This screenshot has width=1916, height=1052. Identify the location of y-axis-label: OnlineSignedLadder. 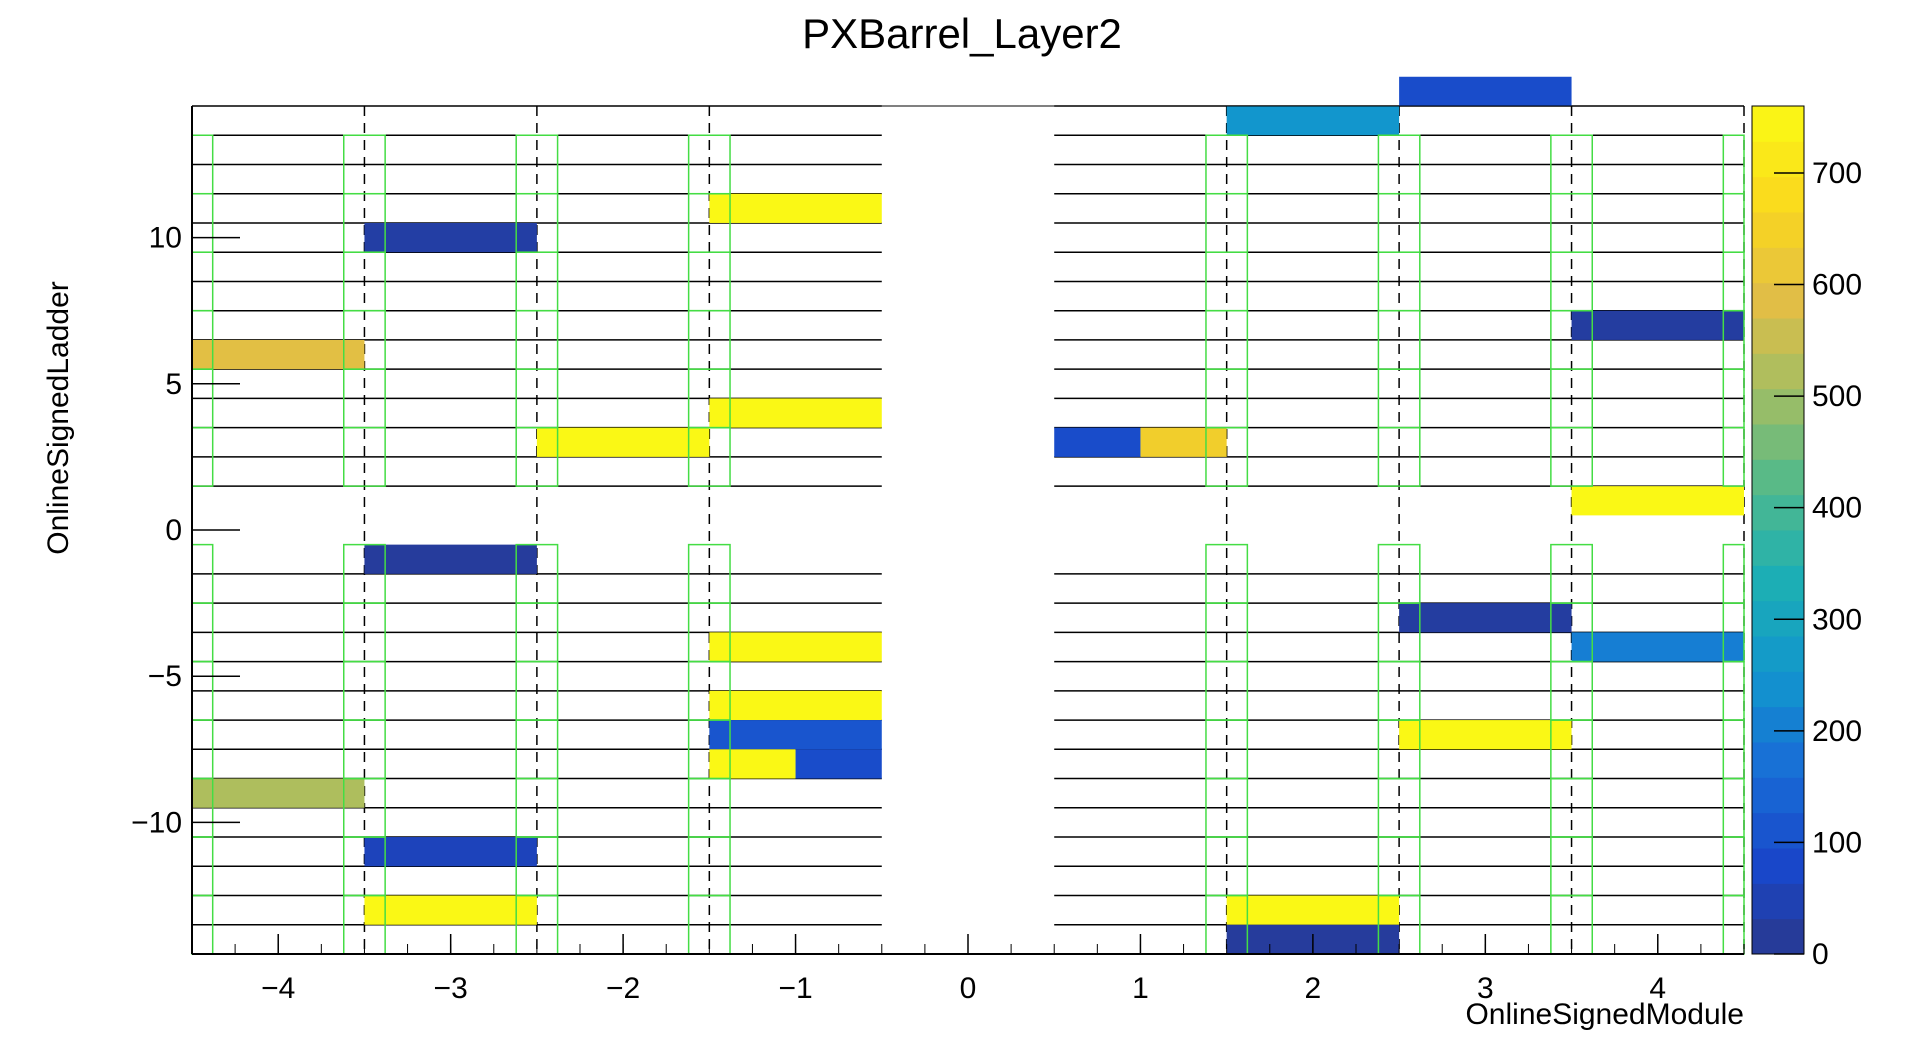
(58, 418).